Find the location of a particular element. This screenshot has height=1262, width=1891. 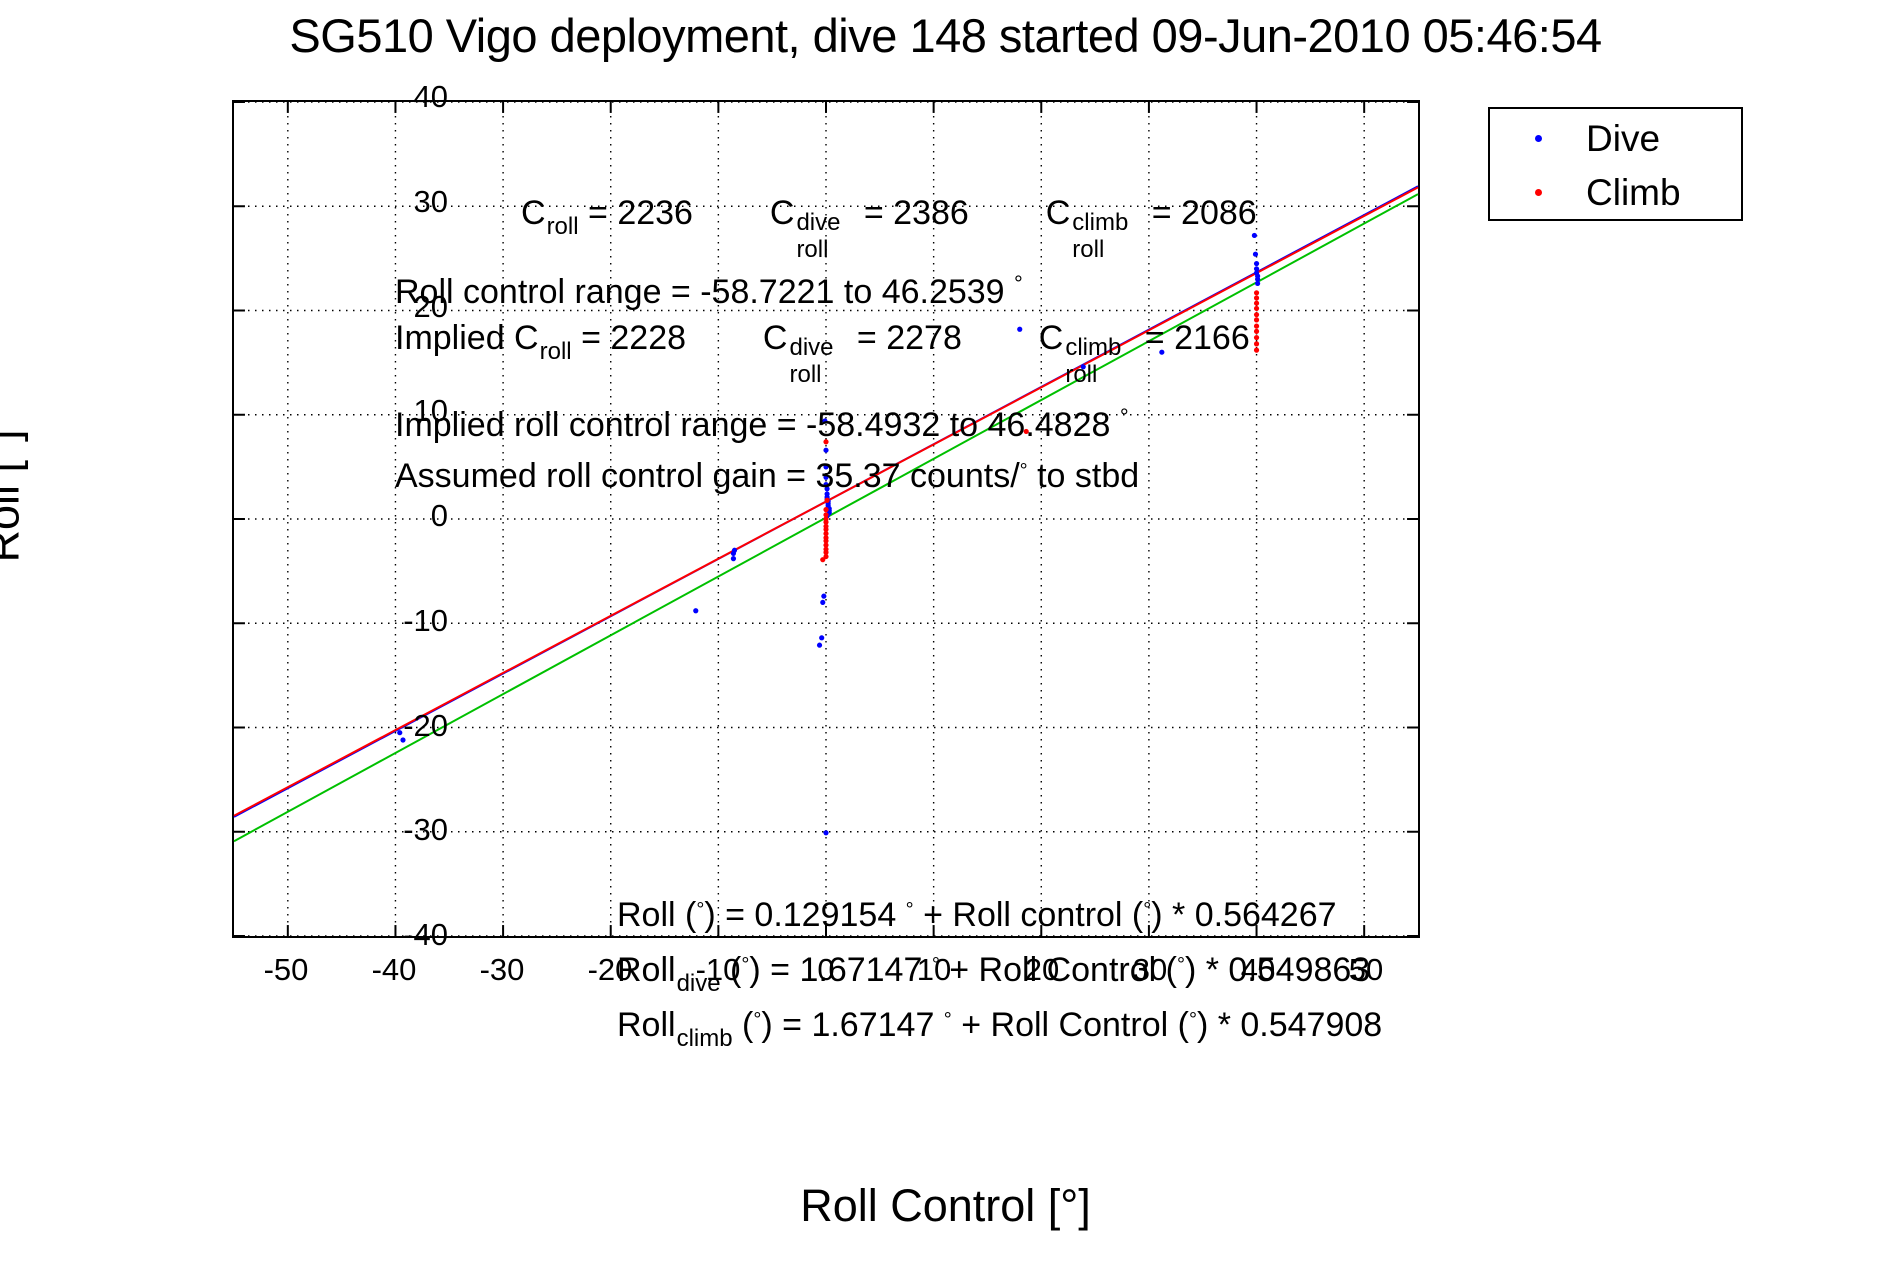

c-roll-dive-value: = 2386 is located at coordinates (911, 213).